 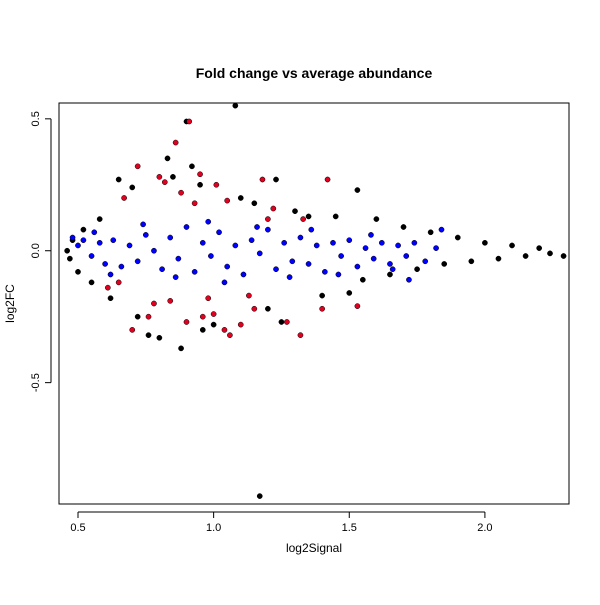 I want to click on x-axis-label: log2Signal, so click(x=314, y=548).